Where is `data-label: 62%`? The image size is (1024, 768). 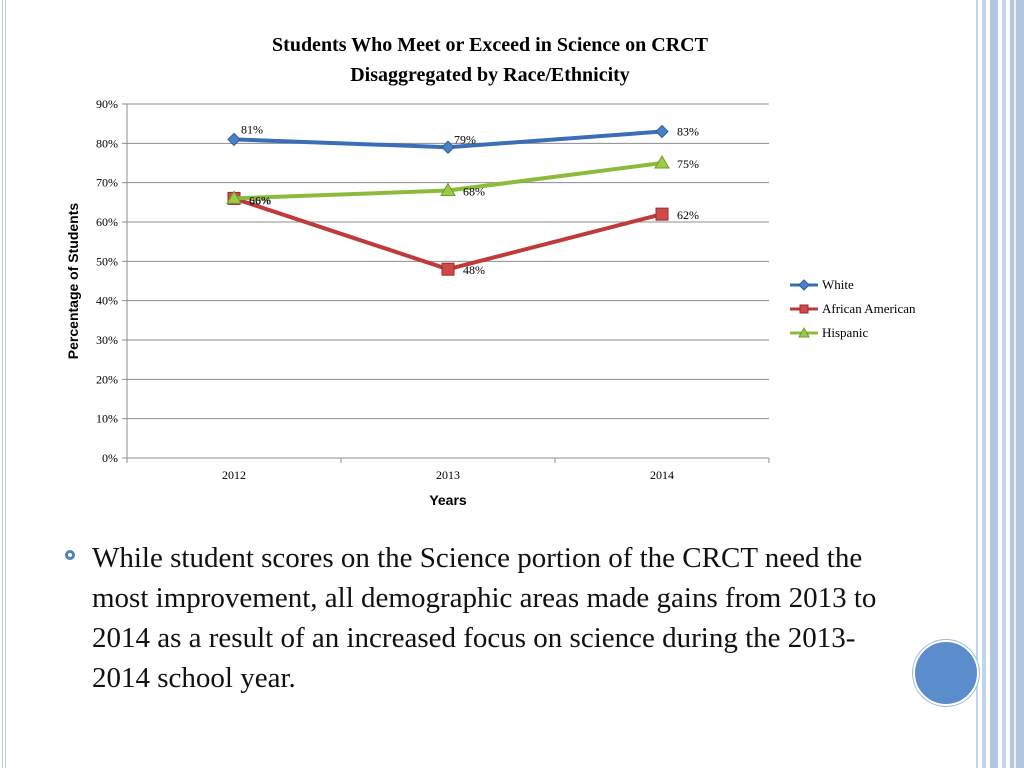
data-label: 62% is located at coordinates (688, 215).